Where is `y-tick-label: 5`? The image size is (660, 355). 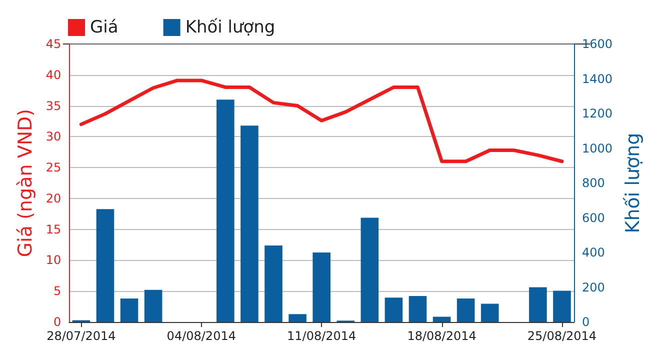 y-tick-label: 5 is located at coordinates (58, 291).